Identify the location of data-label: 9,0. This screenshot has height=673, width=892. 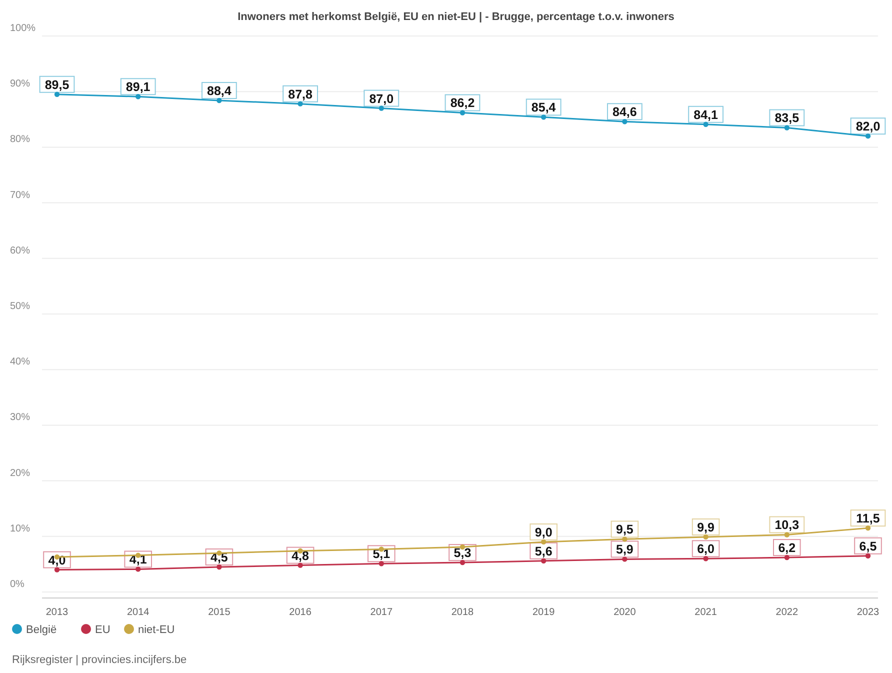
(543, 532).